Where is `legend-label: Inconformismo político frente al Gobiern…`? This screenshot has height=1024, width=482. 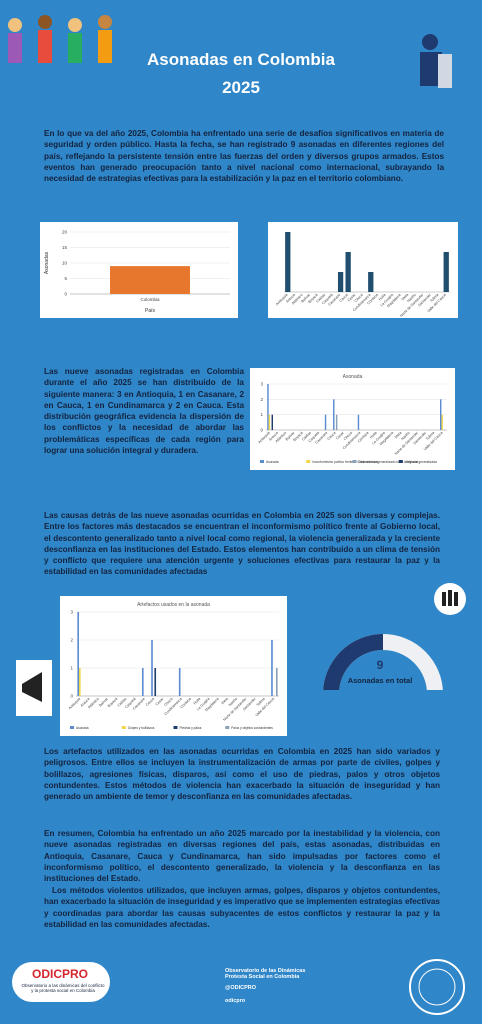 legend-label: Inconformismo político frente al Gobiern… is located at coordinates (345, 462).